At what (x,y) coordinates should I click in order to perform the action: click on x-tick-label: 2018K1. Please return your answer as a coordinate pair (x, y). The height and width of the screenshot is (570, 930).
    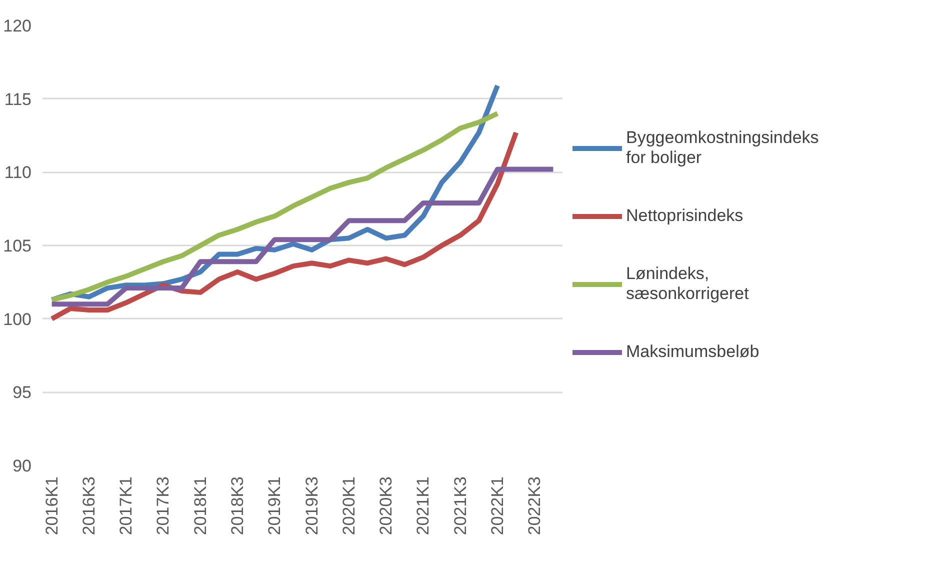
    Looking at the image, I should click on (200, 506).